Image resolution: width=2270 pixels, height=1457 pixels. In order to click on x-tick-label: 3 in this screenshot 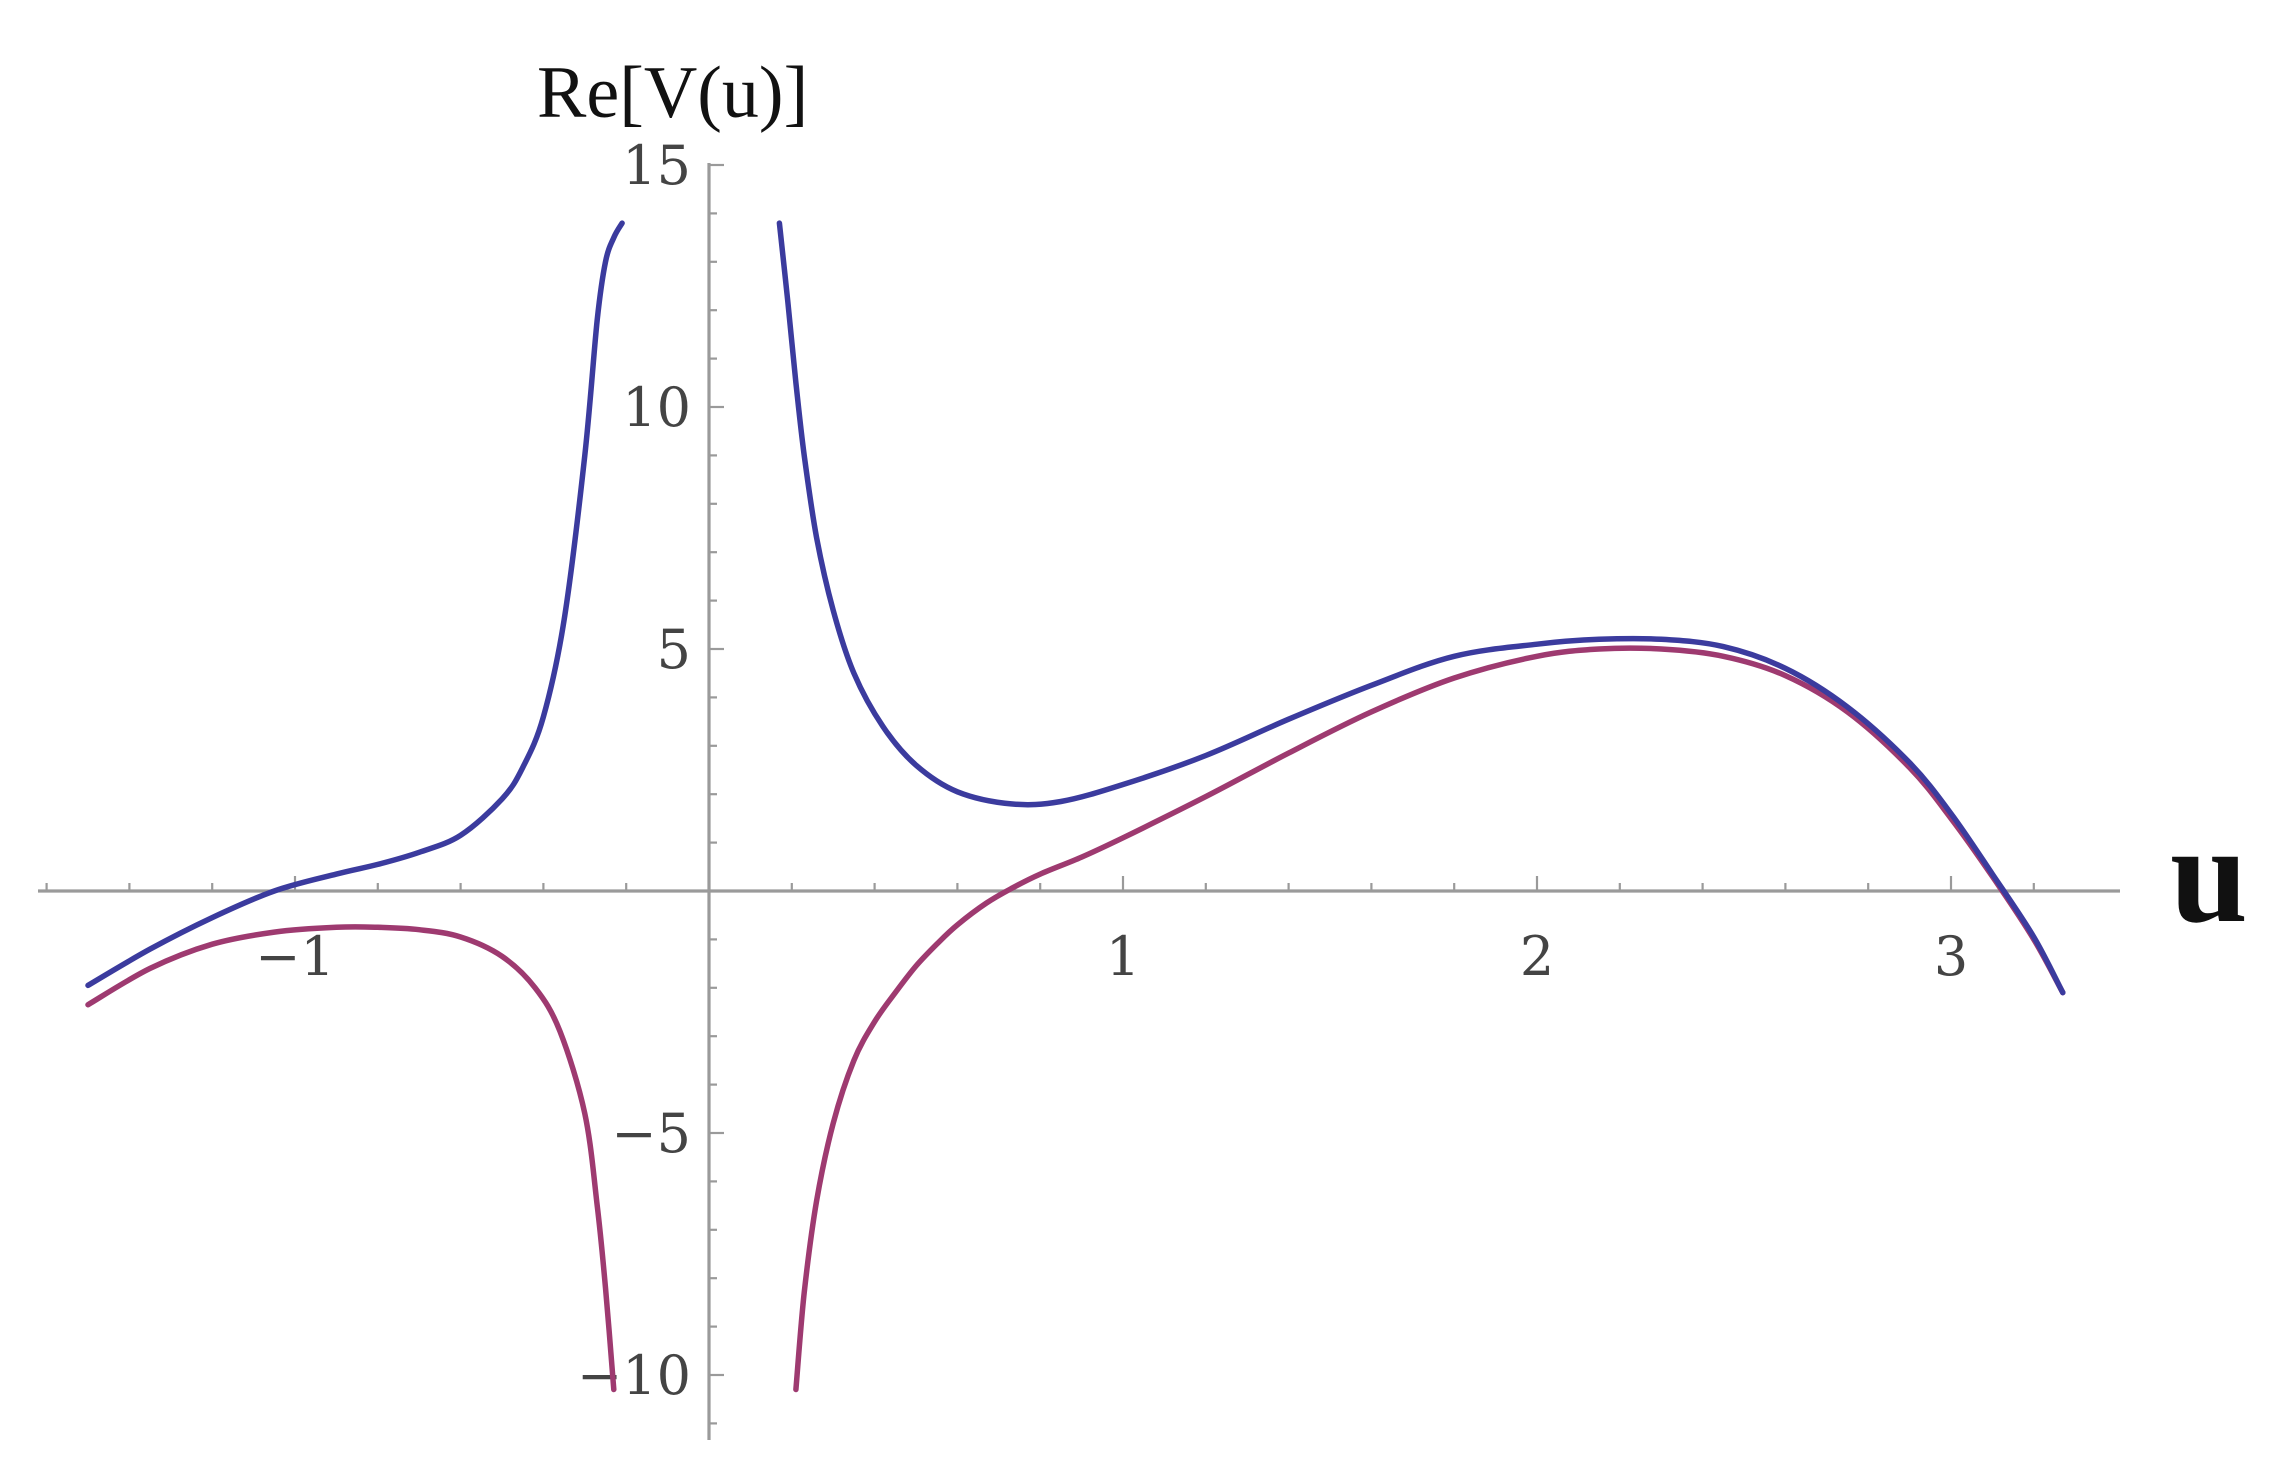, I will do `click(1951, 956)`.